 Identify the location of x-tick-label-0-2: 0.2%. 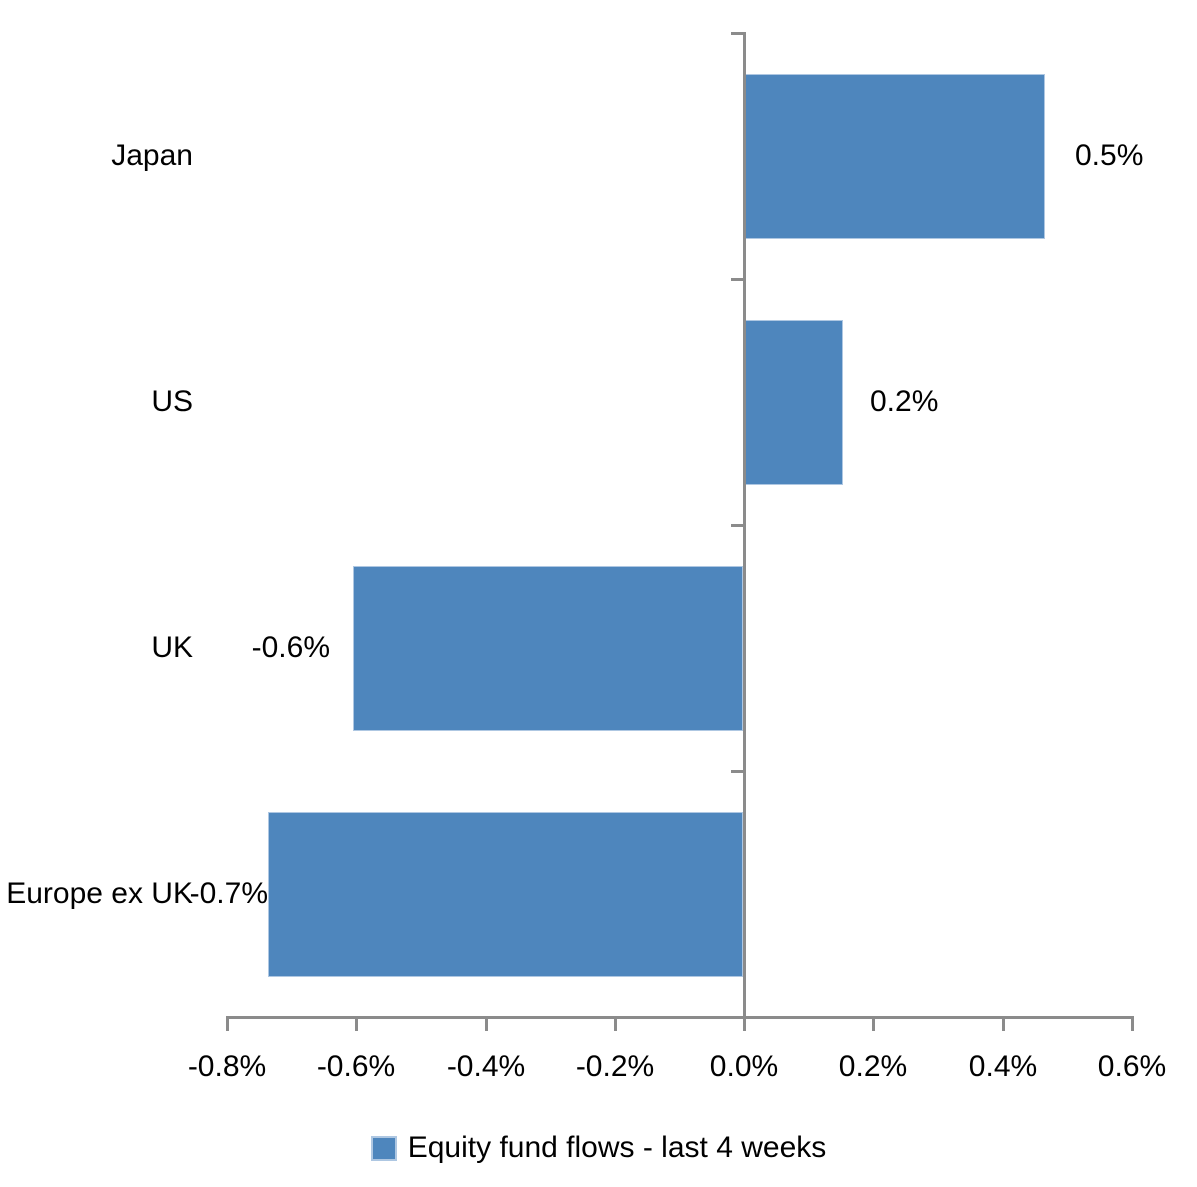
(873, 1066).